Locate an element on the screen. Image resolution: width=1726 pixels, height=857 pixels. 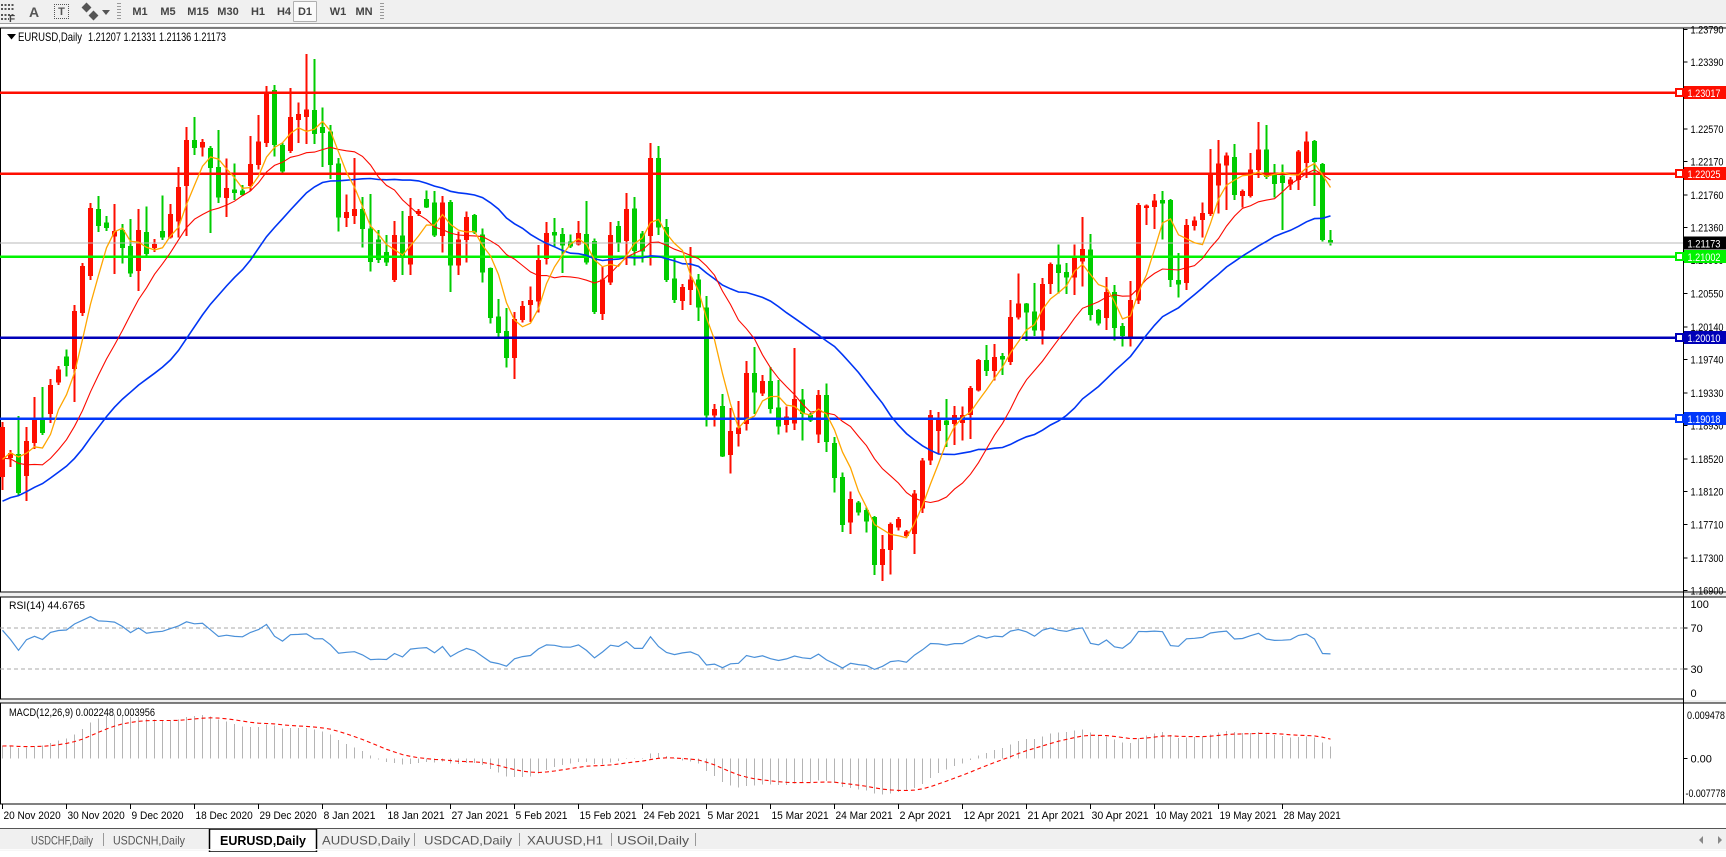
svg-text: 1.22025 is located at coordinates (1704, 175).